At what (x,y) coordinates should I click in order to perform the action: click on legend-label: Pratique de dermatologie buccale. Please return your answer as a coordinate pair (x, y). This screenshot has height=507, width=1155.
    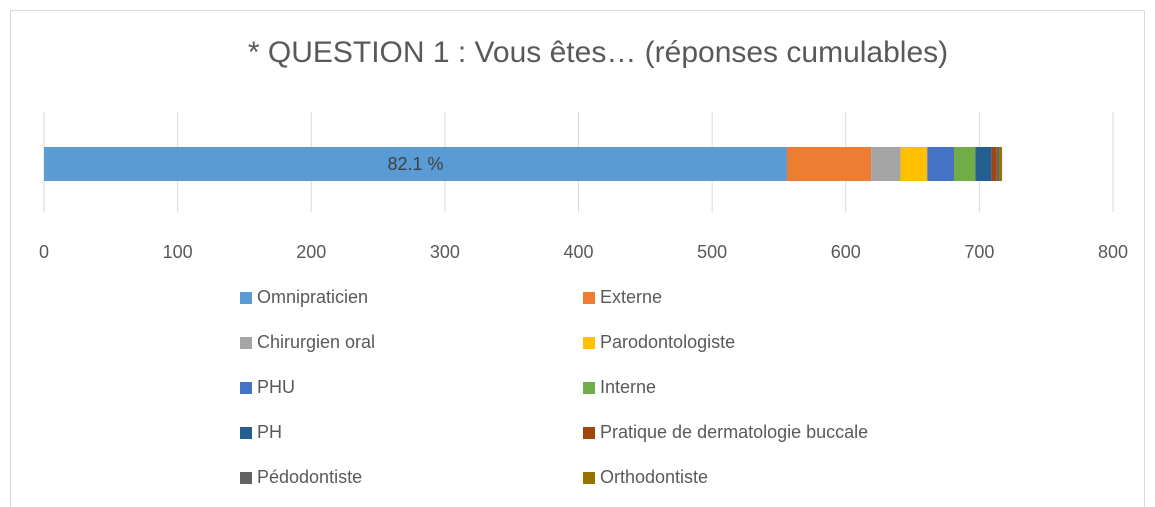
    Looking at the image, I should click on (734, 432).